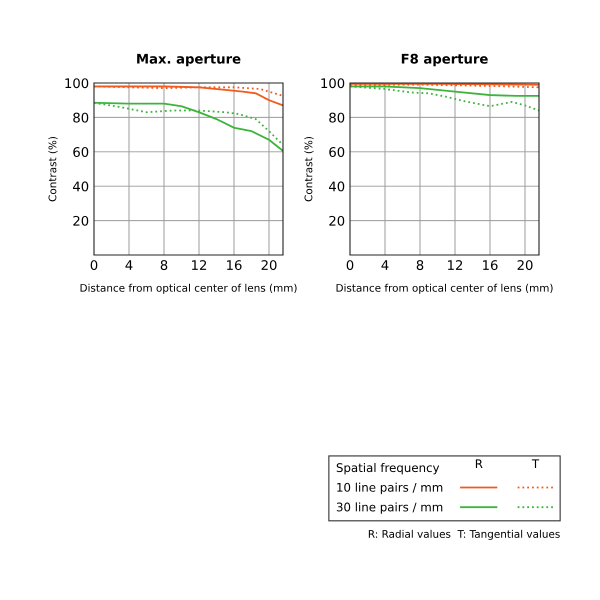 This screenshot has height=600, width=600. Describe the element at coordinates (389, 508) in the screenshot. I see `legend-label: 30 line pairs / mm` at that location.